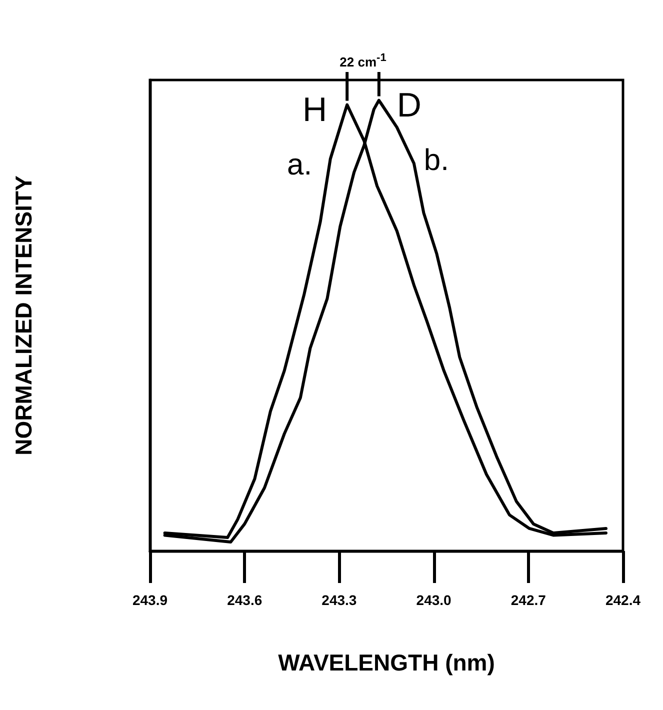  I want to click on x-tick-label: 242.4, so click(623, 600).